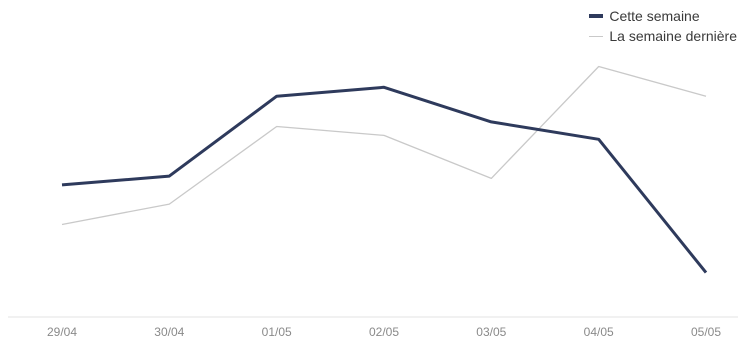 Image resolution: width=741 pixels, height=345 pixels. Describe the element at coordinates (277, 332) in the screenshot. I see `x-tick-label: 01/05` at that location.